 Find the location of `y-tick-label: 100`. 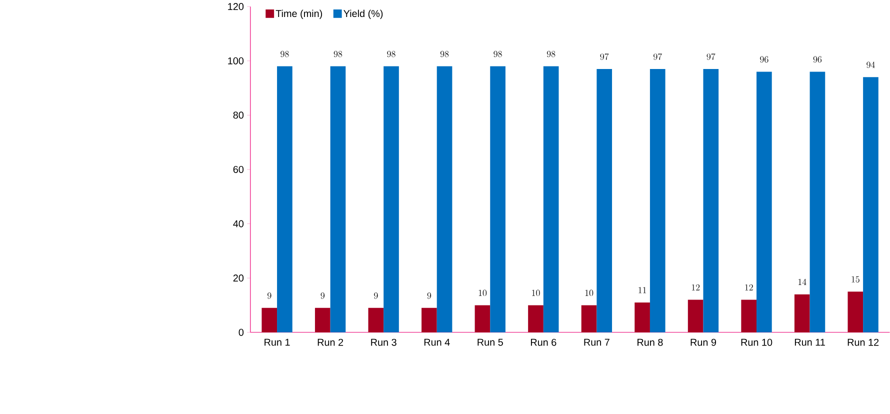

y-tick-label: 100 is located at coordinates (236, 60).